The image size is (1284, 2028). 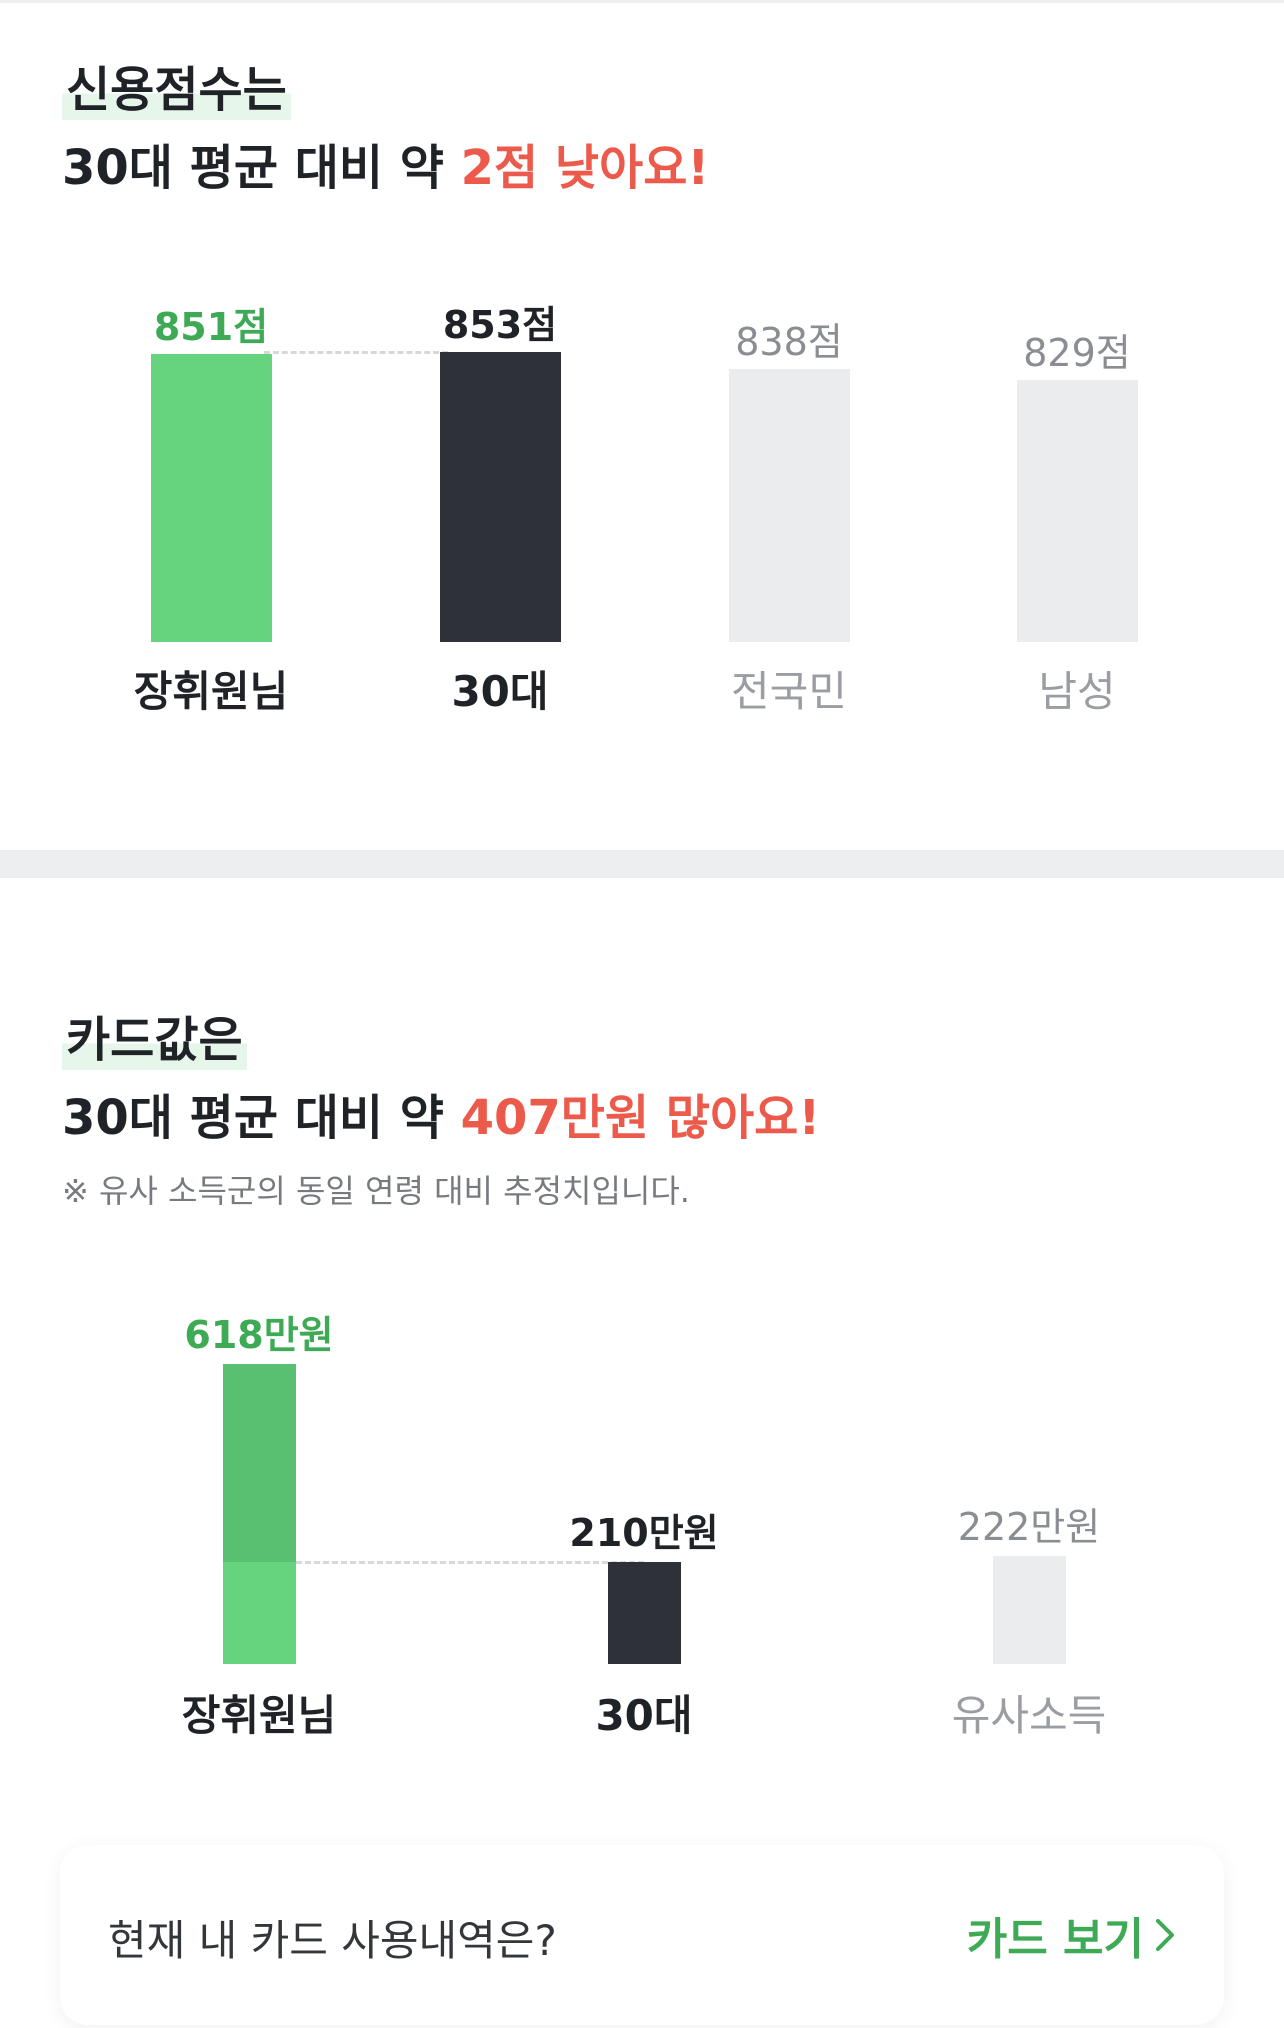 I want to click on data-label: 618만원, so click(x=259, y=1335).